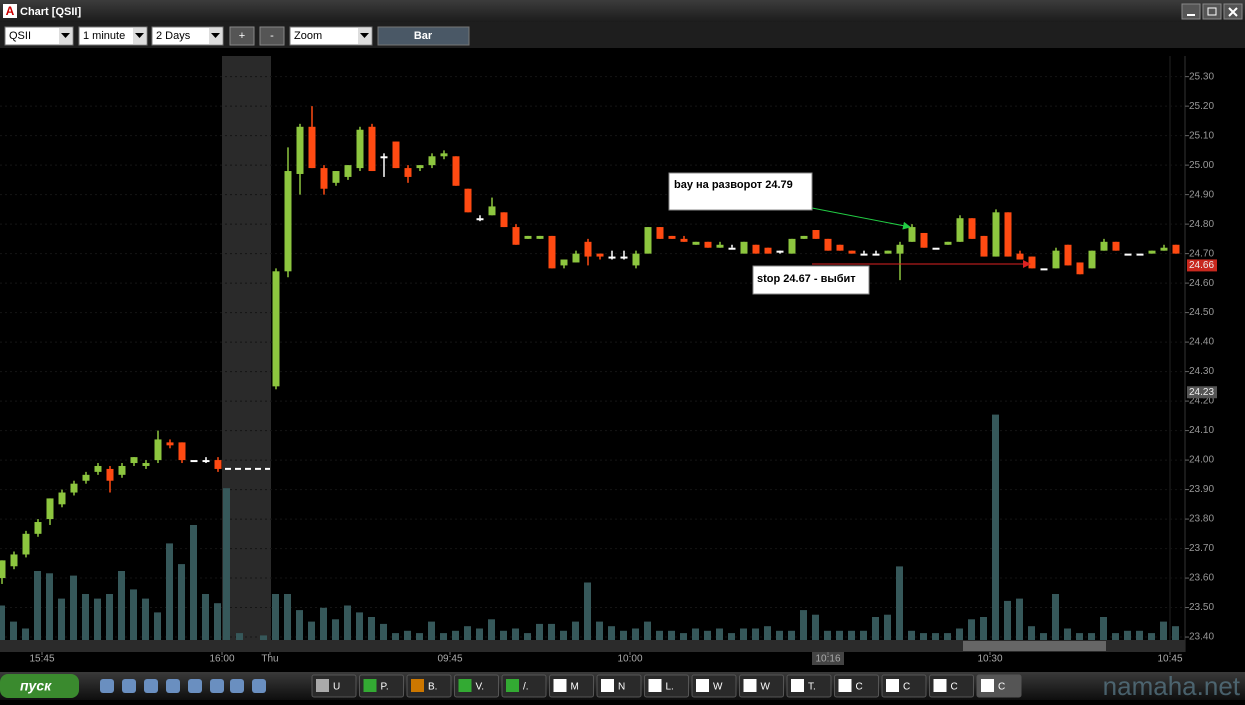 This screenshot has height=705, width=1245. What do you see at coordinates (1201, 637) in the screenshot?
I see `y-tick-label: 23.40` at bounding box center [1201, 637].